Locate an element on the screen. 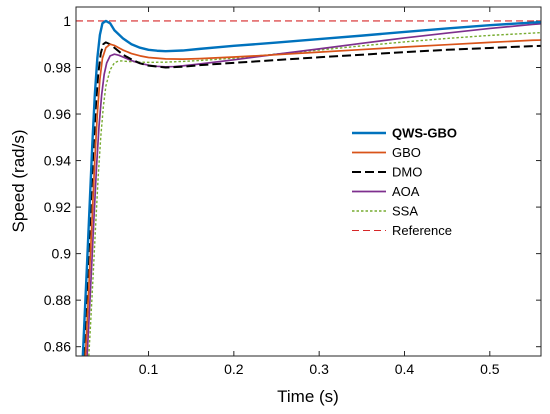  y-tick-label: 0.94 is located at coordinates (57, 161).